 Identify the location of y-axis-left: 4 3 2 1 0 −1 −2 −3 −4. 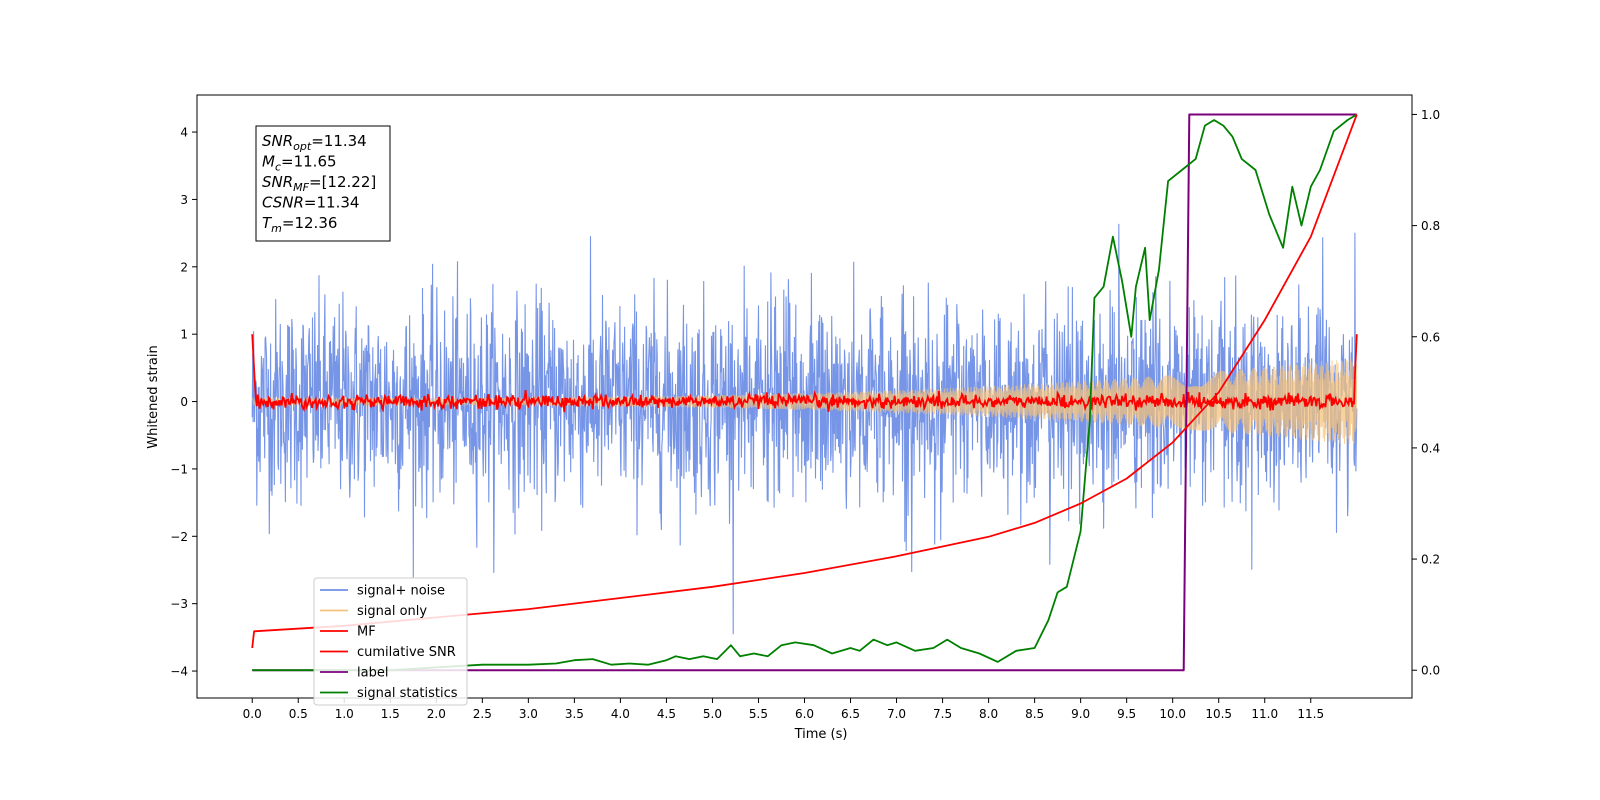
(183, 402).